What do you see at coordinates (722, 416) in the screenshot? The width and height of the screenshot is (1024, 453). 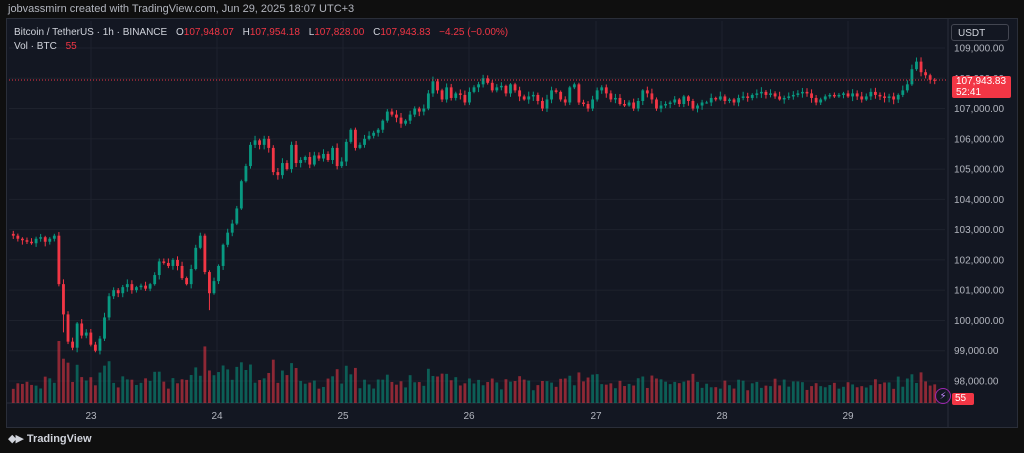 I see `x-tick-label: 28` at bounding box center [722, 416].